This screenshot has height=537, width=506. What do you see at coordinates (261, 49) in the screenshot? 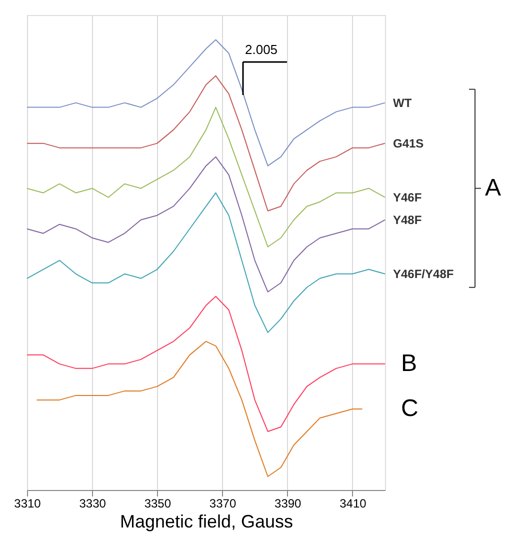
I see `annotation: 2.005` at bounding box center [261, 49].